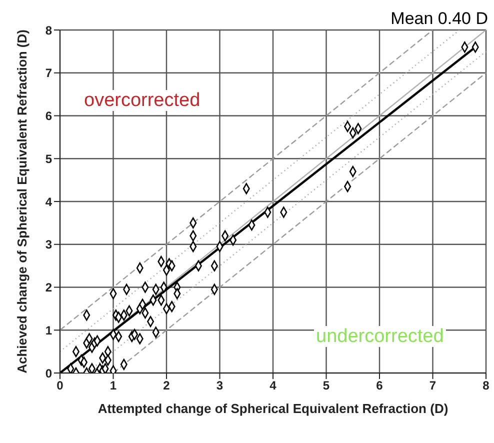  What do you see at coordinates (48, 287) in the screenshot?
I see `y-tick-label: 2` at bounding box center [48, 287].